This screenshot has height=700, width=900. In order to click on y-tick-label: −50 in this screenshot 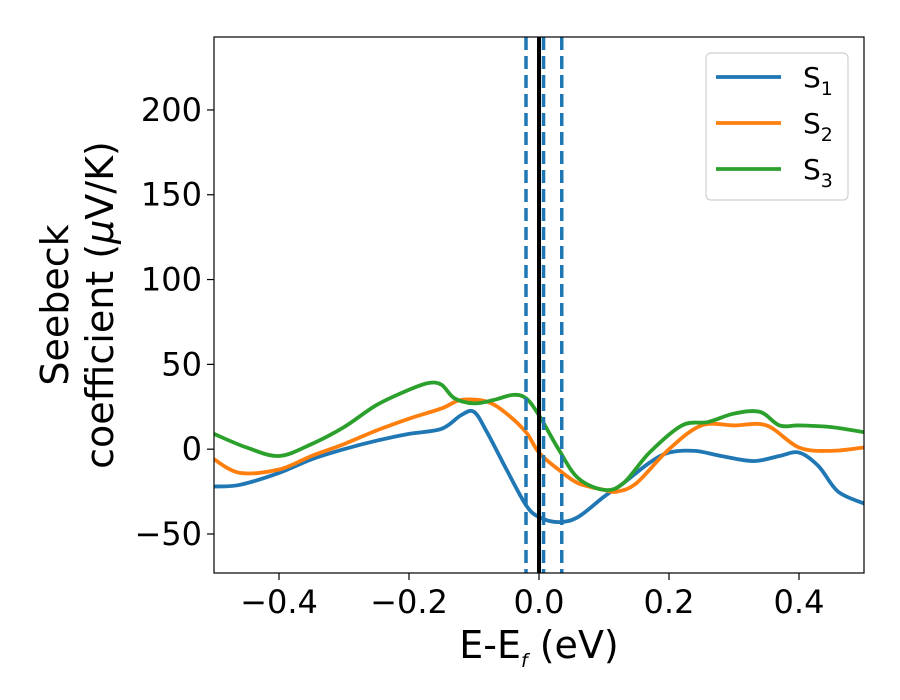, I will do `click(168, 534)`.